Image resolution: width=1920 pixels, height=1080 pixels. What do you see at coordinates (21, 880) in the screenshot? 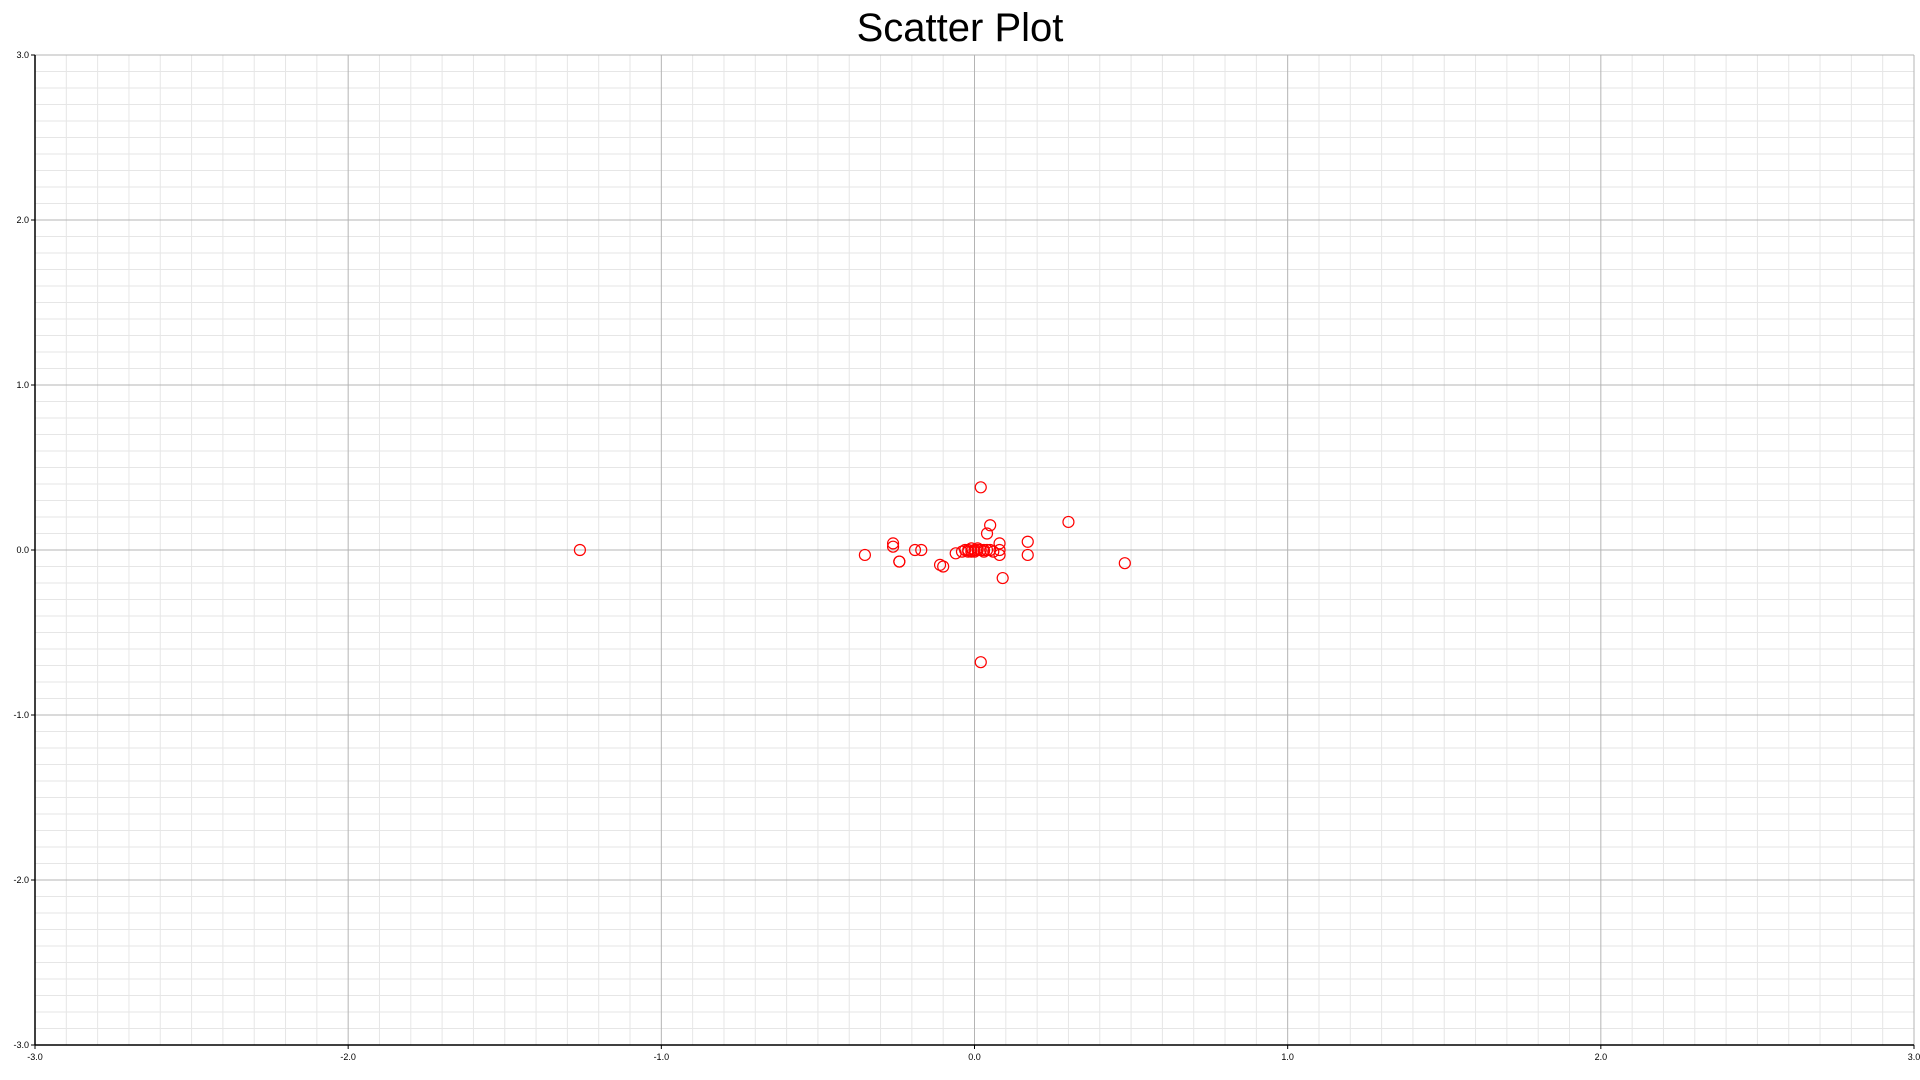
I see `y-tick-label: -2.0` at bounding box center [21, 880].